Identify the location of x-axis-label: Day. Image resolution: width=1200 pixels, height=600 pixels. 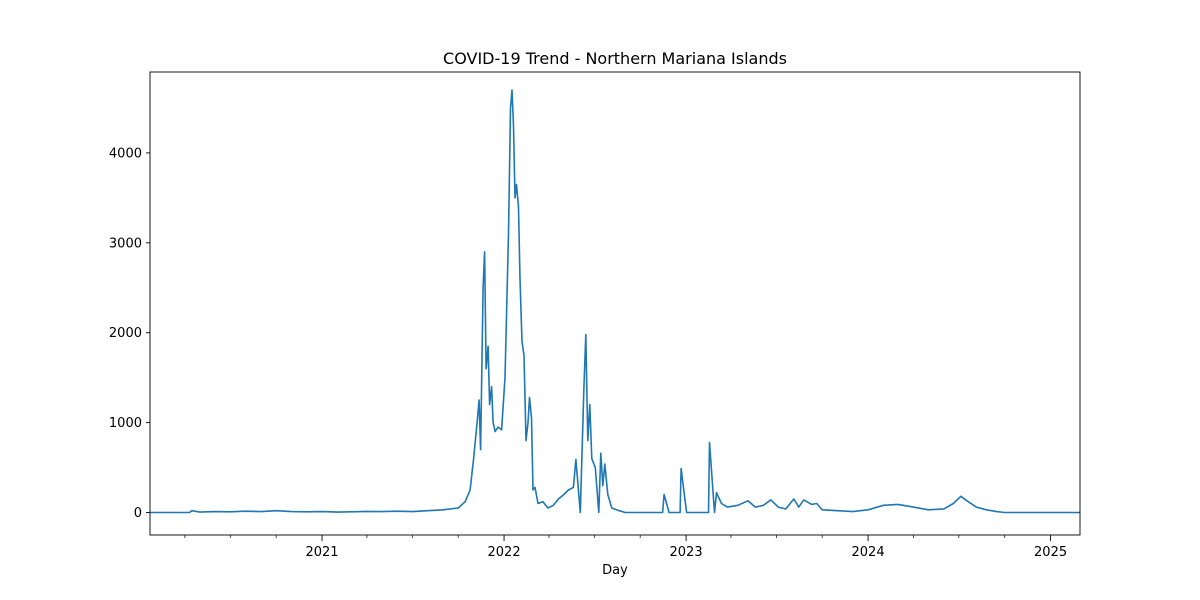
(615, 570).